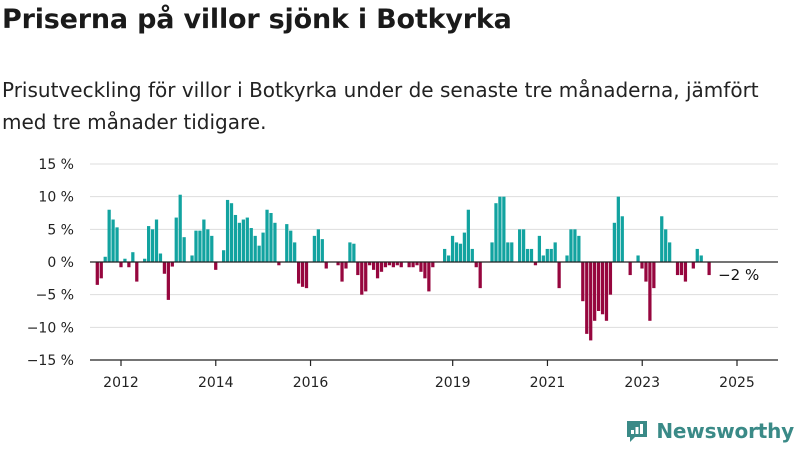 This screenshot has height=450, width=800. I want to click on x-tick-label: 2019, so click(453, 383).